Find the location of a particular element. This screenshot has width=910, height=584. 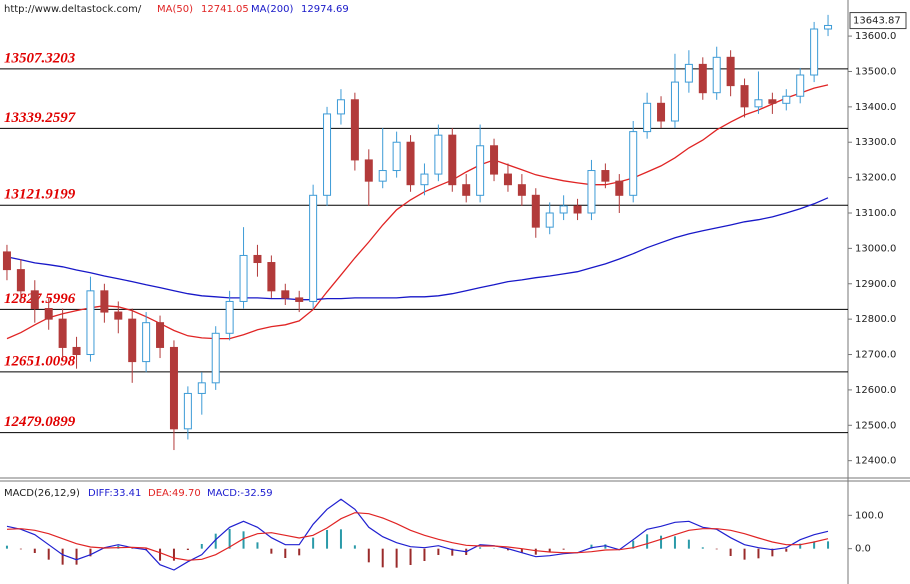

level-label: 12479.0899 is located at coordinates (40, 422).